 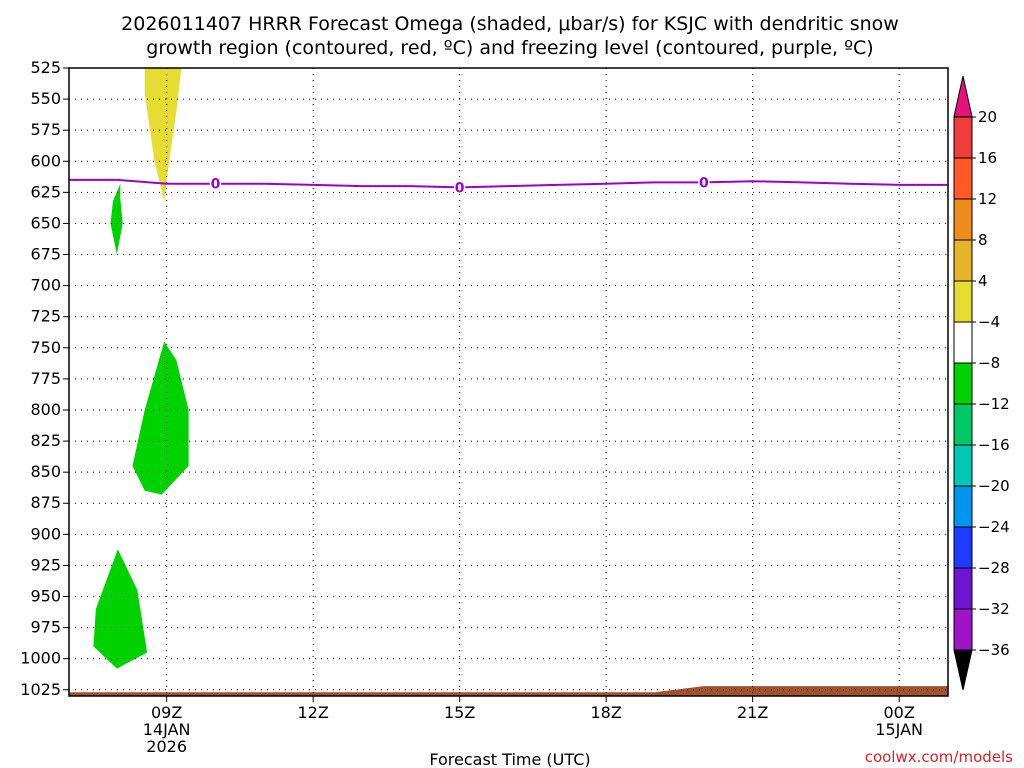 I want to click on y-tick-label-700: 700, so click(x=45, y=285).